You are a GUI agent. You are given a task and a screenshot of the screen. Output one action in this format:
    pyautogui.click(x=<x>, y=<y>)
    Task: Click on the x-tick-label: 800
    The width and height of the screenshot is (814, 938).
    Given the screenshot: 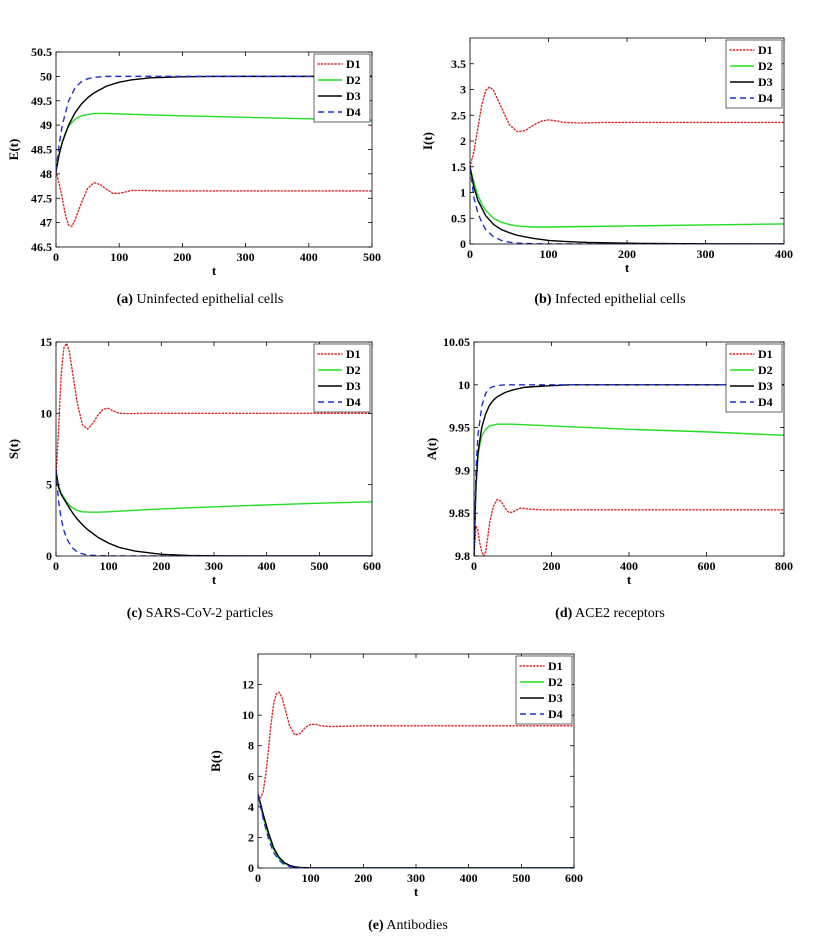 What is the action you would take?
    pyautogui.click(x=784, y=566)
    